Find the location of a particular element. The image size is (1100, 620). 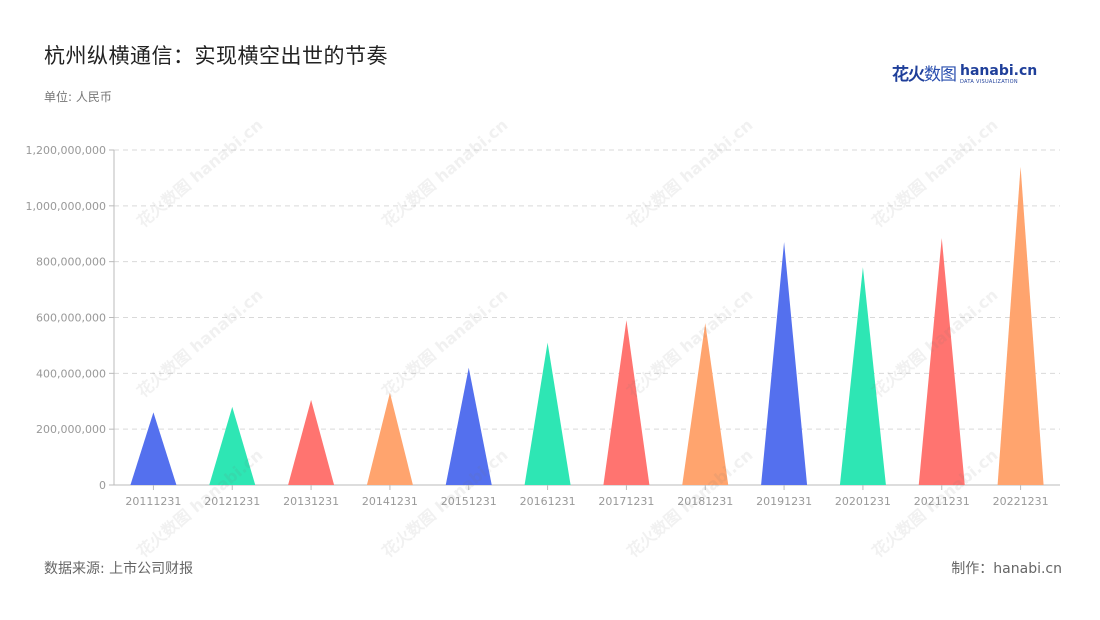

x-tick-label: 20151231 is located at coordinates (469, 501).